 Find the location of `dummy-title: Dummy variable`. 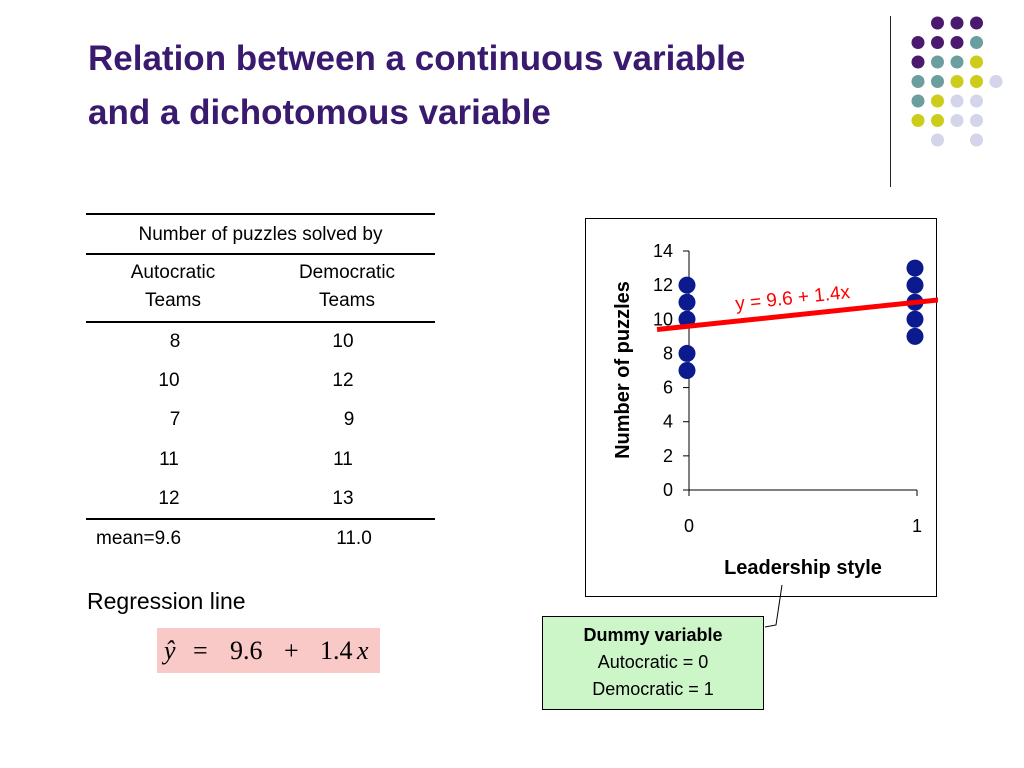

dummy-title: Dummy variable is located at coordinates (653, 635).